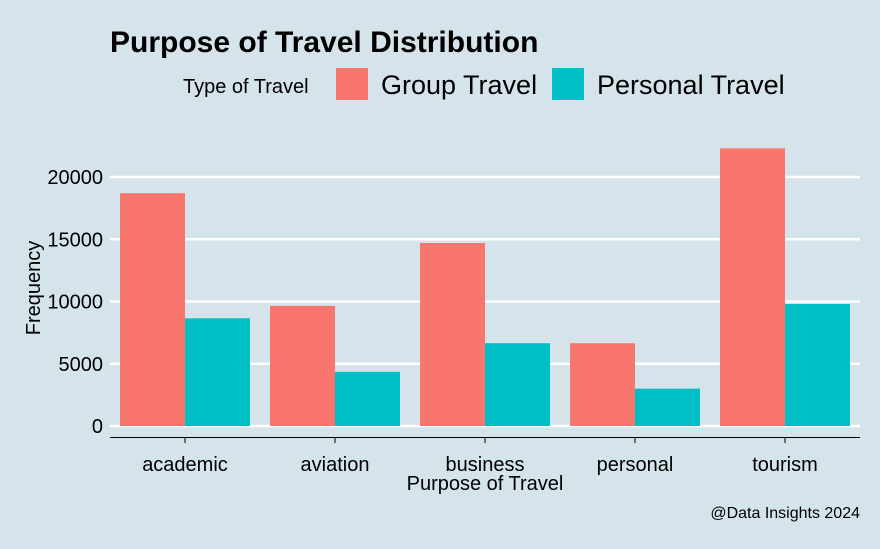  I want to click on y-tick-label: 15000, so click(75, 240).